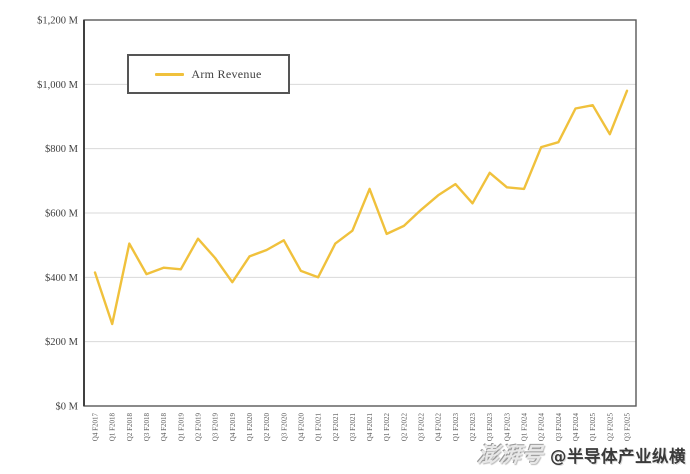  Describe the element at coordinates (319, 427) in the screenshot. I see `x-tick-label: Q1 F2021` at that location.